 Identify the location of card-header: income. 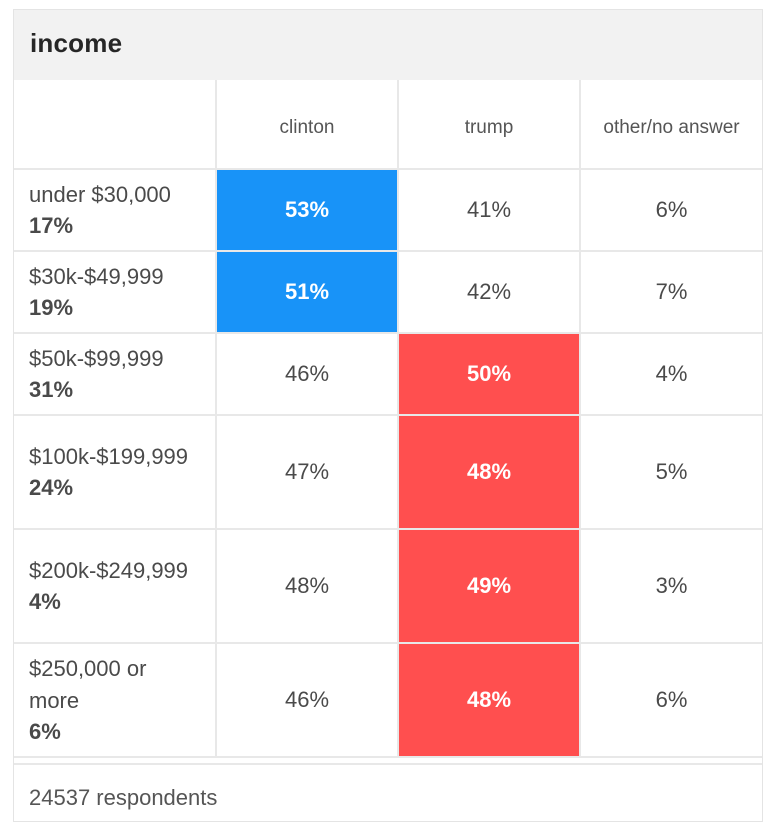
(388, 45).